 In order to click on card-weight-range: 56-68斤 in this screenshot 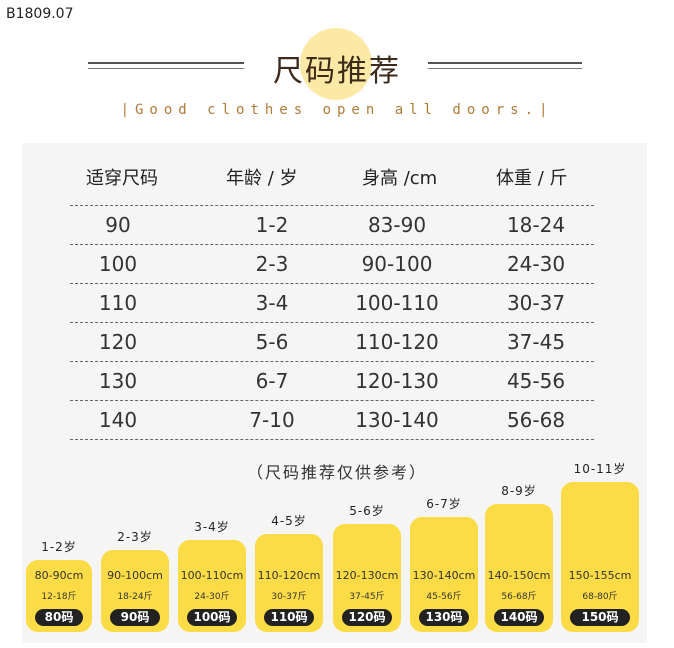, I will do `click(519, 597)`.